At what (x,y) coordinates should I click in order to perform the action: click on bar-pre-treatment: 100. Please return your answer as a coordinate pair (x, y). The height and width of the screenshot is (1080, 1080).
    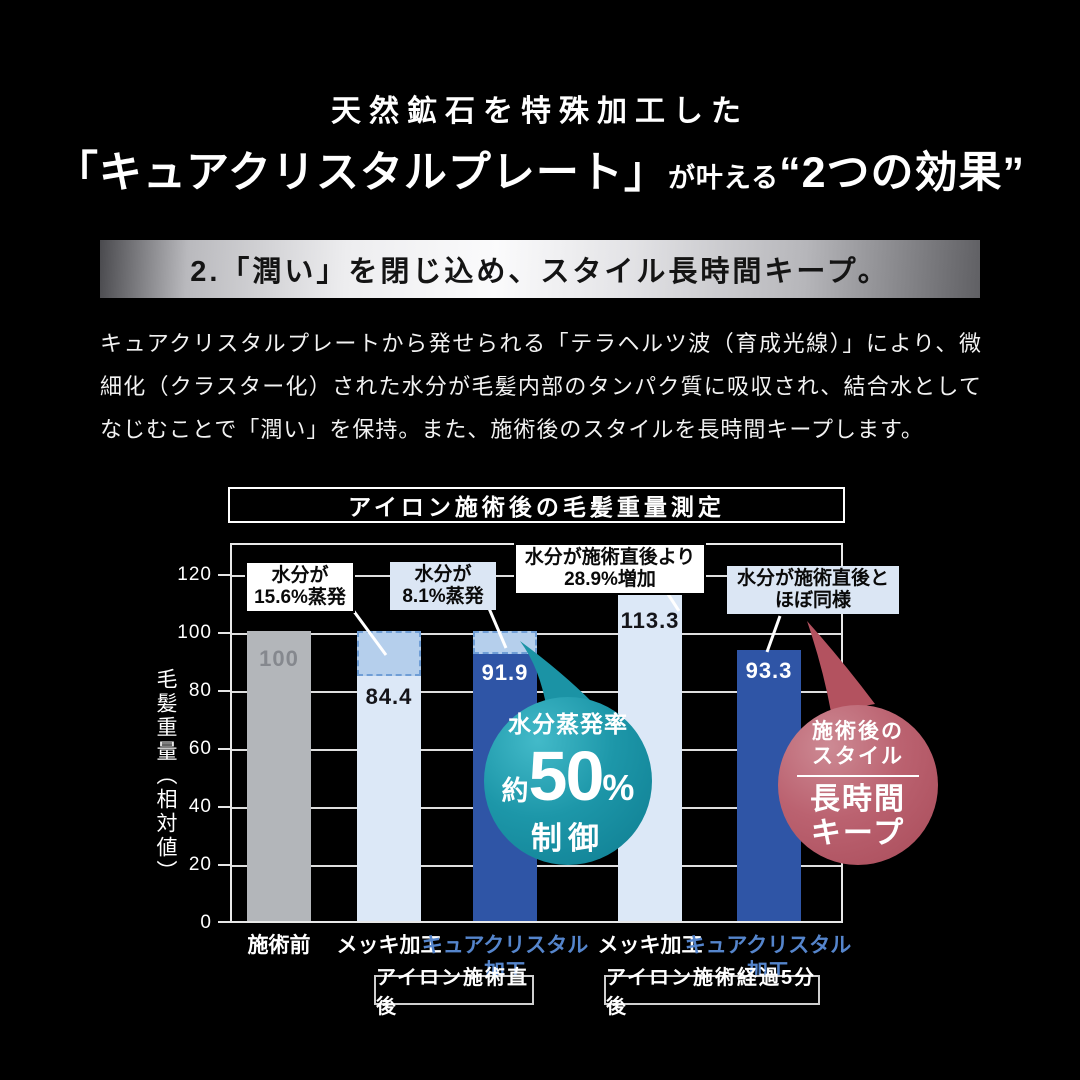
    Looking at the image, I should click on (279, 776).